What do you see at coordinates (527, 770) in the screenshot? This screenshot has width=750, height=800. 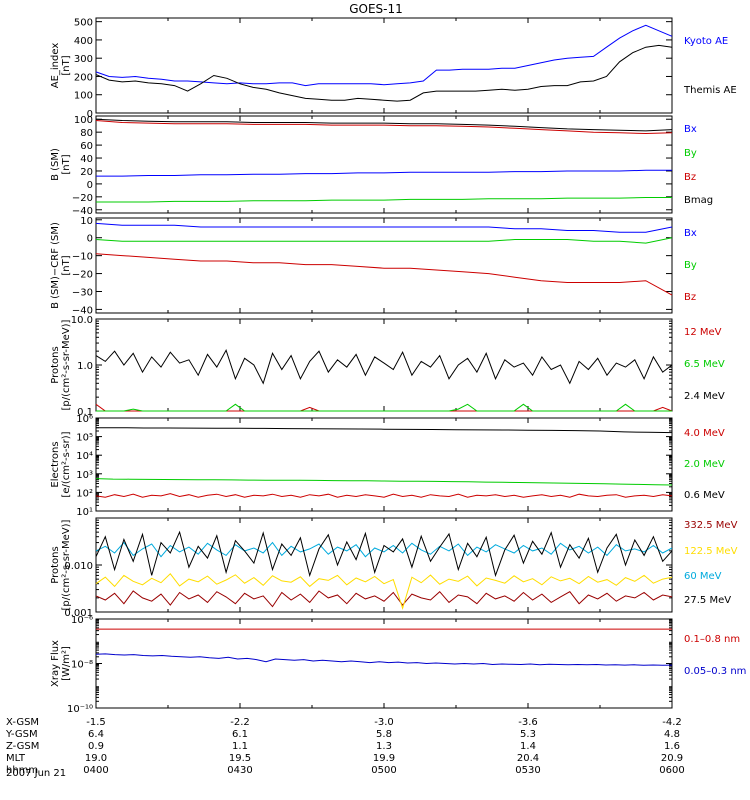 I see `x-tick-value: 0530` at bounding box center [527, 770].